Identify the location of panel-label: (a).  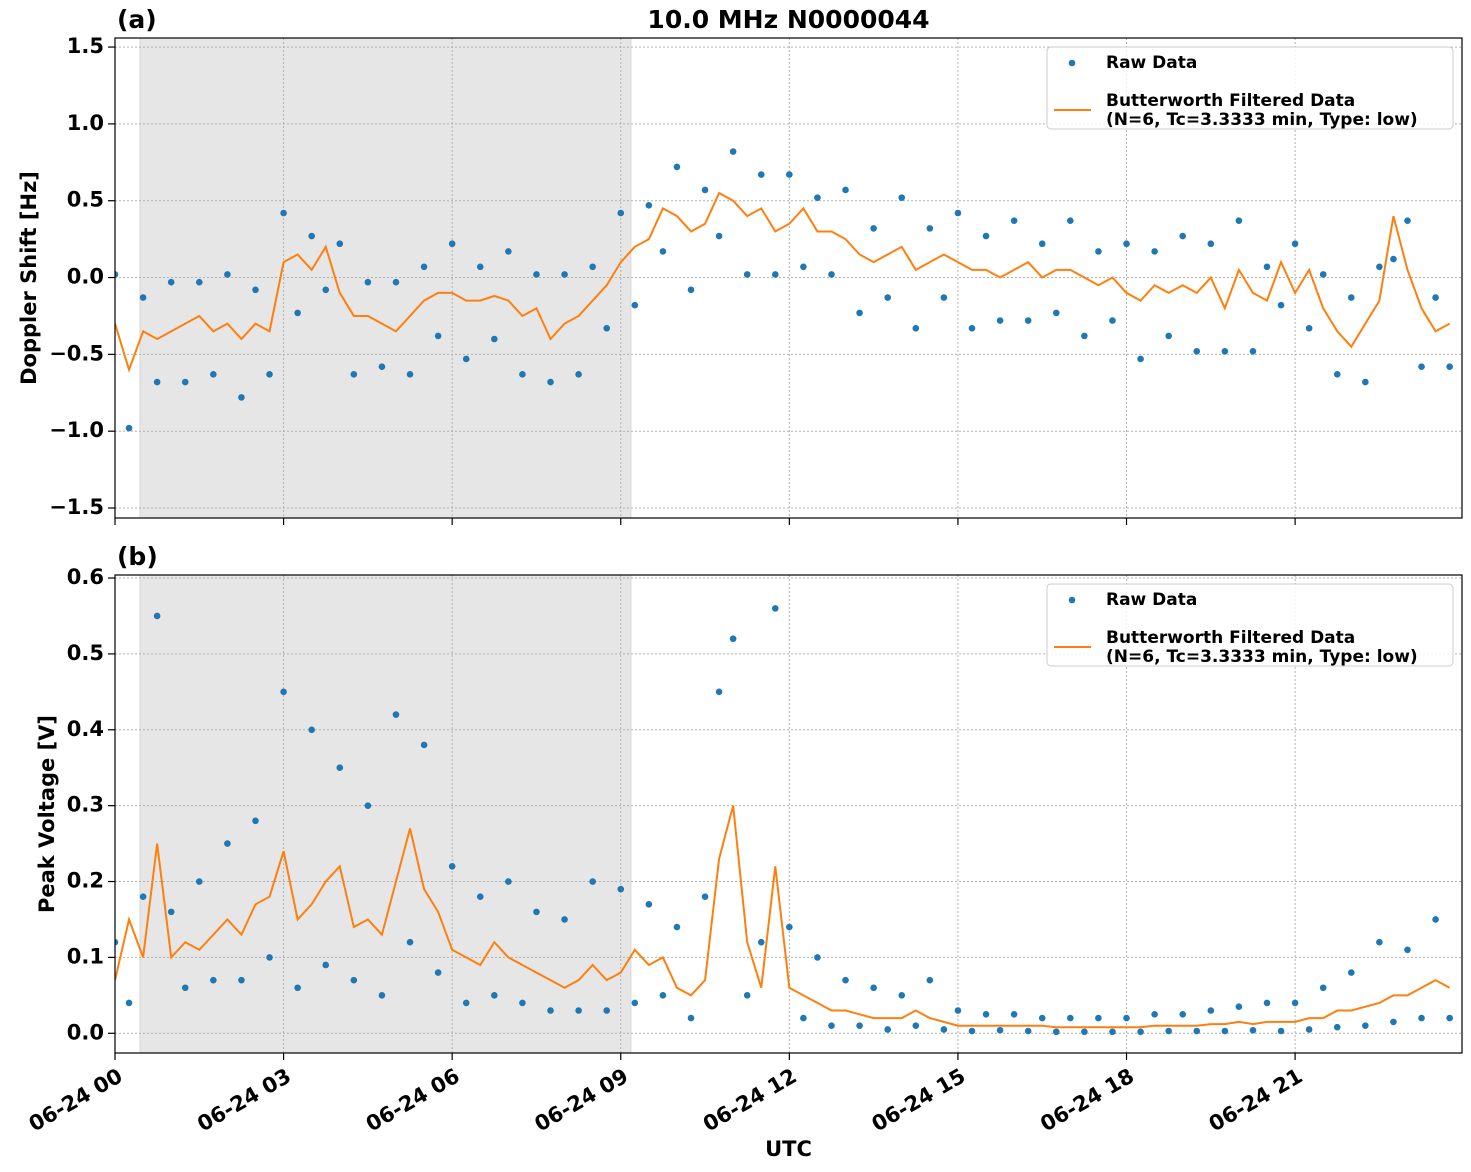
(137, 19).